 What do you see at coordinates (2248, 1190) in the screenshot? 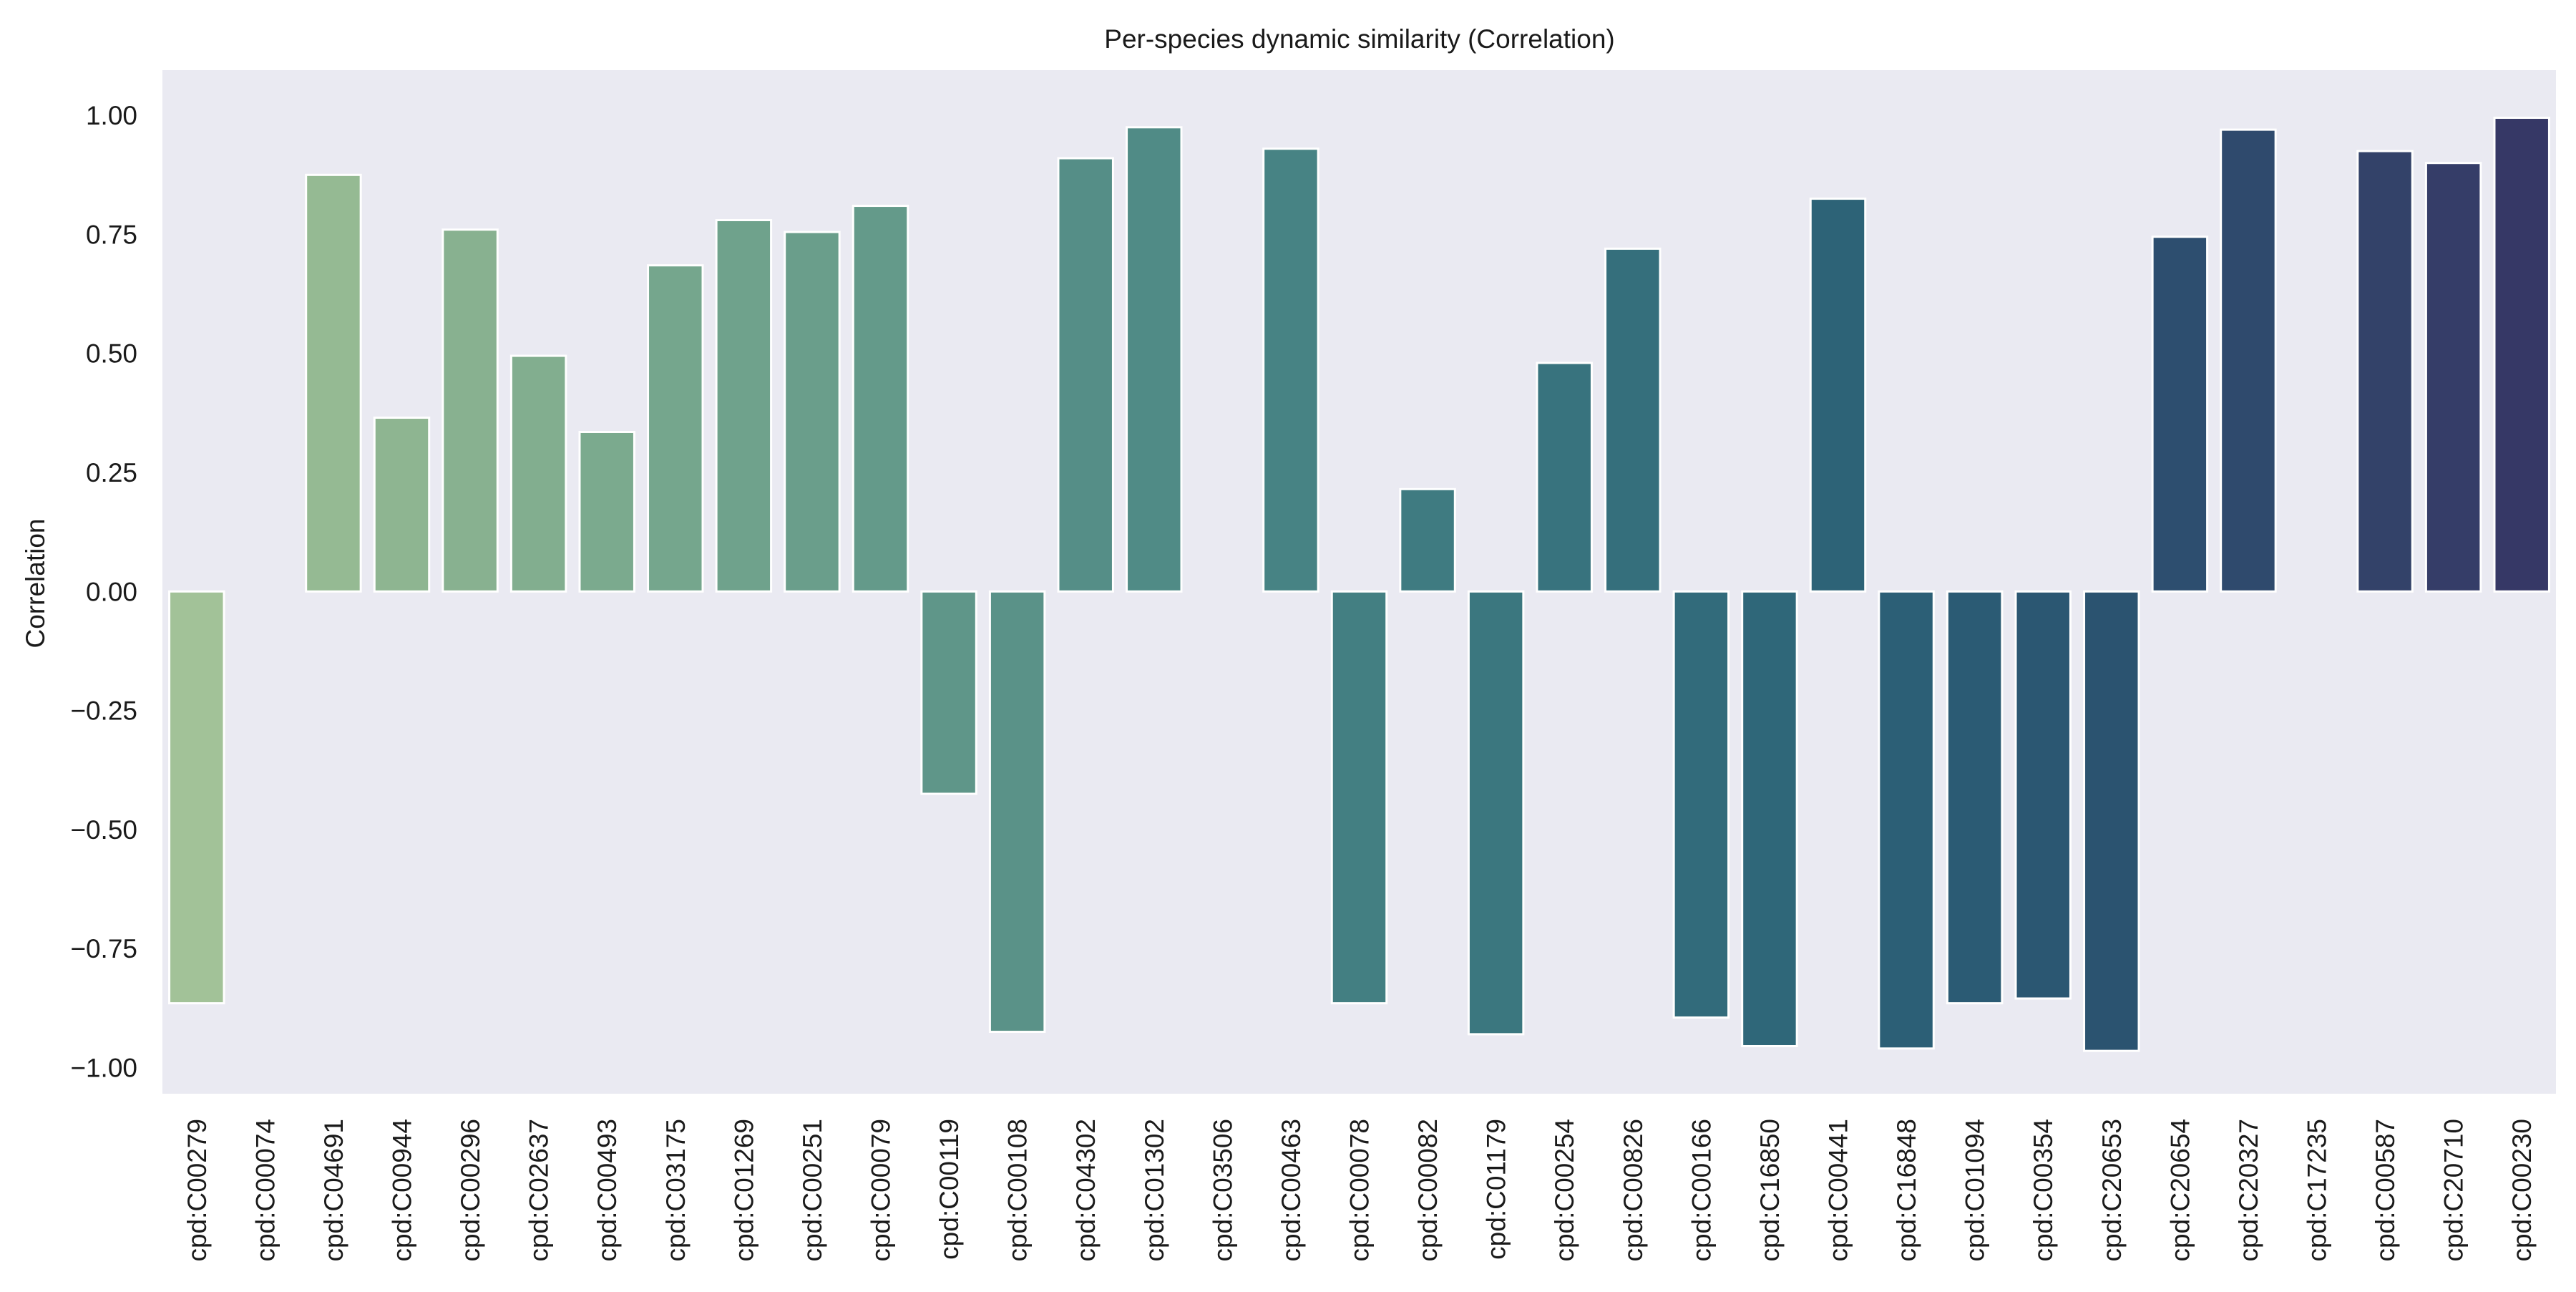
I see `x-tick-label: cpd:C20327` at bounding box center [2248, 1190].